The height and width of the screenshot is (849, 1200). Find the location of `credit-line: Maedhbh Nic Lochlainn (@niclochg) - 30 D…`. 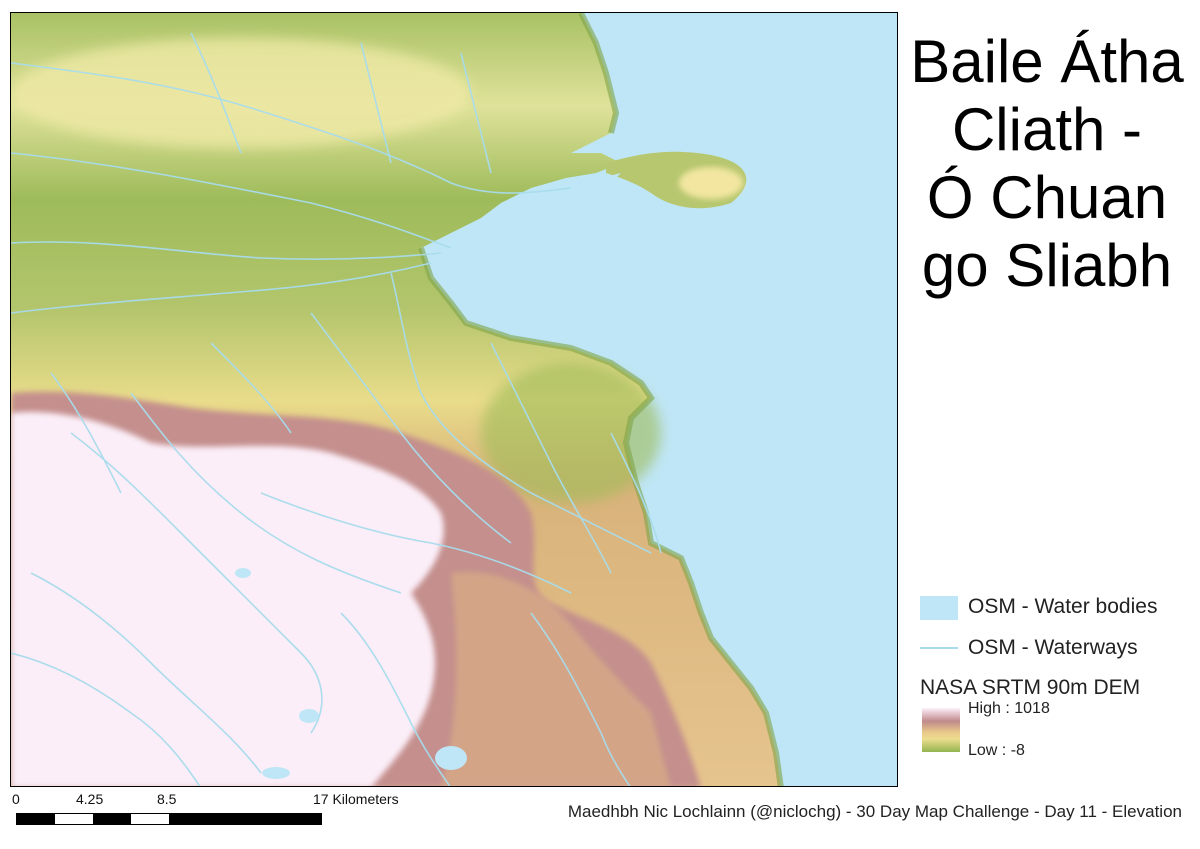

credit-line: Maedhbh Nic Lochlainn (@niclochg) - 30 D… is located at coordinates (874, 811).